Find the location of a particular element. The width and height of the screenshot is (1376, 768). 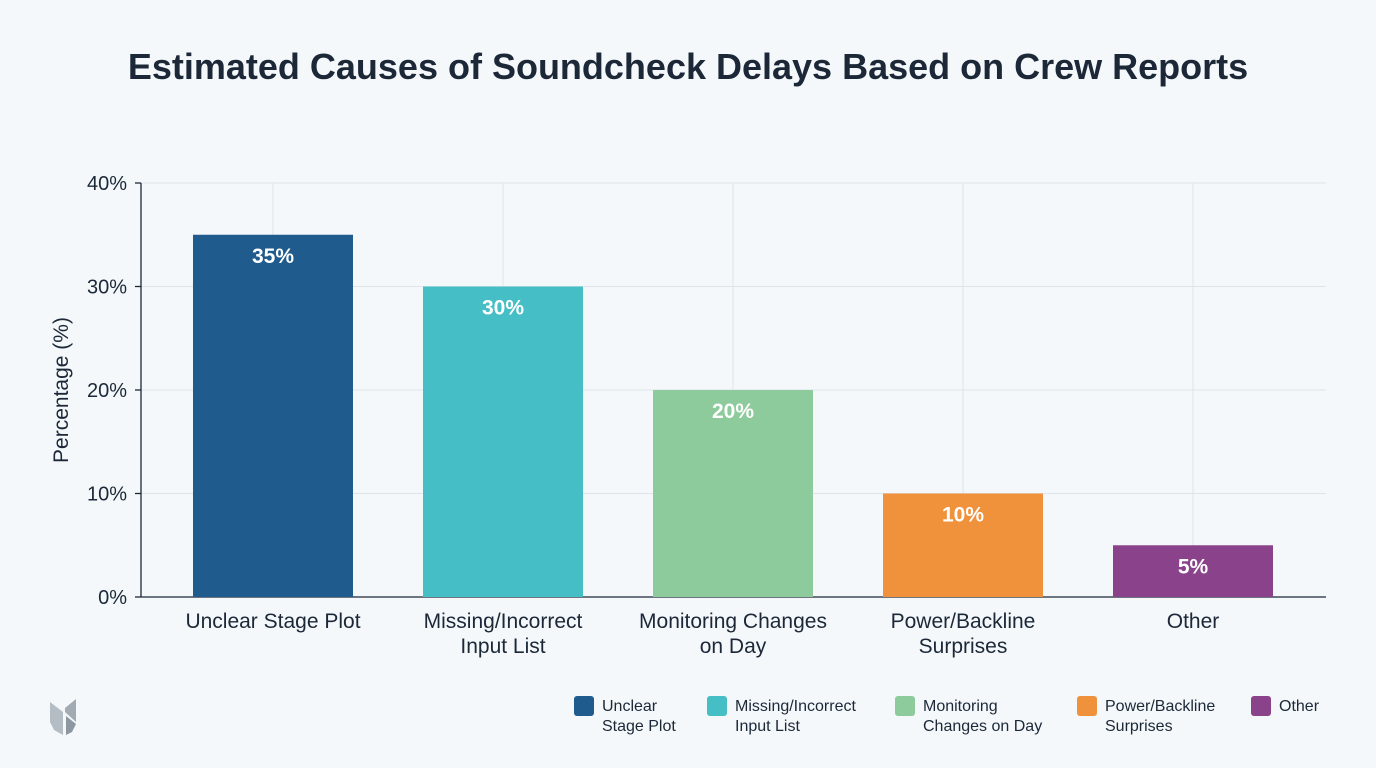

data-label: 20% is located at coordinates (733, 411).